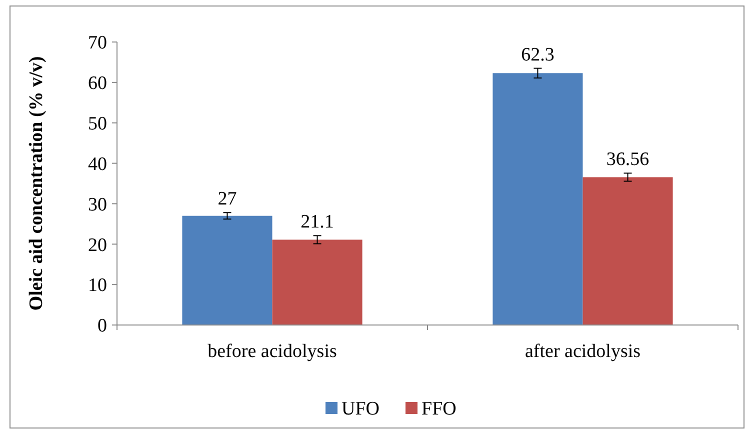  I want to click on x-tick-label: after acidolysis, so click(582, 351).